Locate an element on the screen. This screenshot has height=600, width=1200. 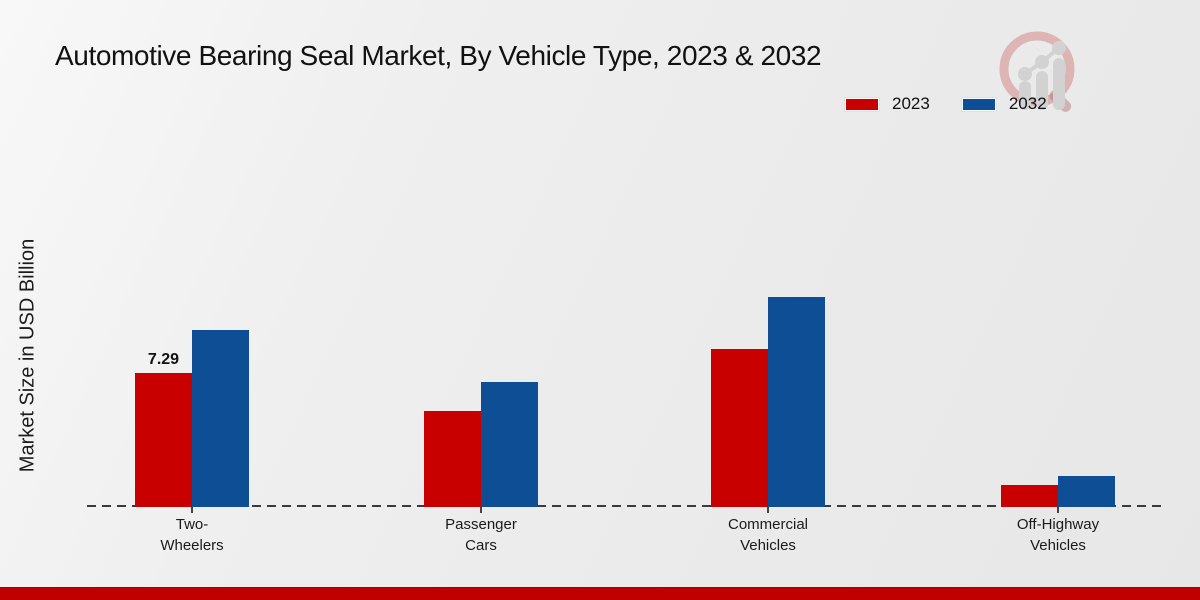
y-axis-label: Market Size in USD Billion is located at coordinates (27, 355).